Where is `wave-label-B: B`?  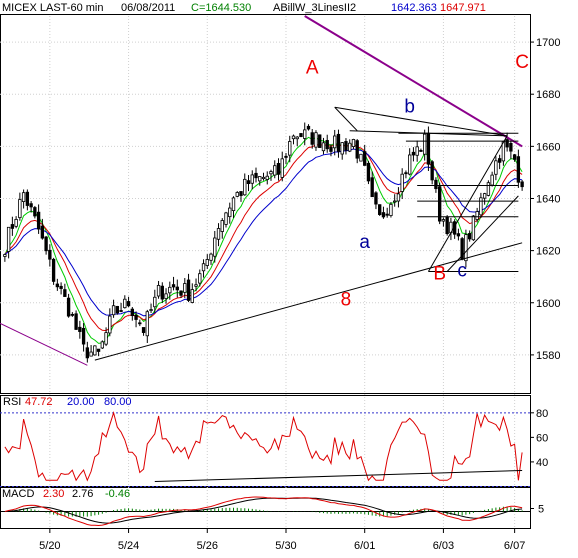 wave-label-B: B is located at coordinates (439, 273).